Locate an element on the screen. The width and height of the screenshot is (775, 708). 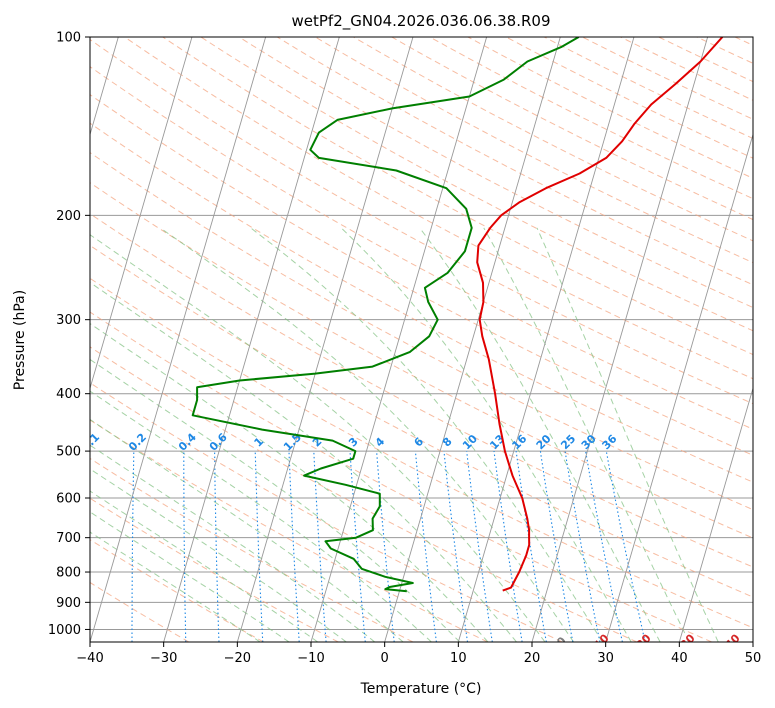
x-tick-label: 20 is located at coordinates (532, 658).